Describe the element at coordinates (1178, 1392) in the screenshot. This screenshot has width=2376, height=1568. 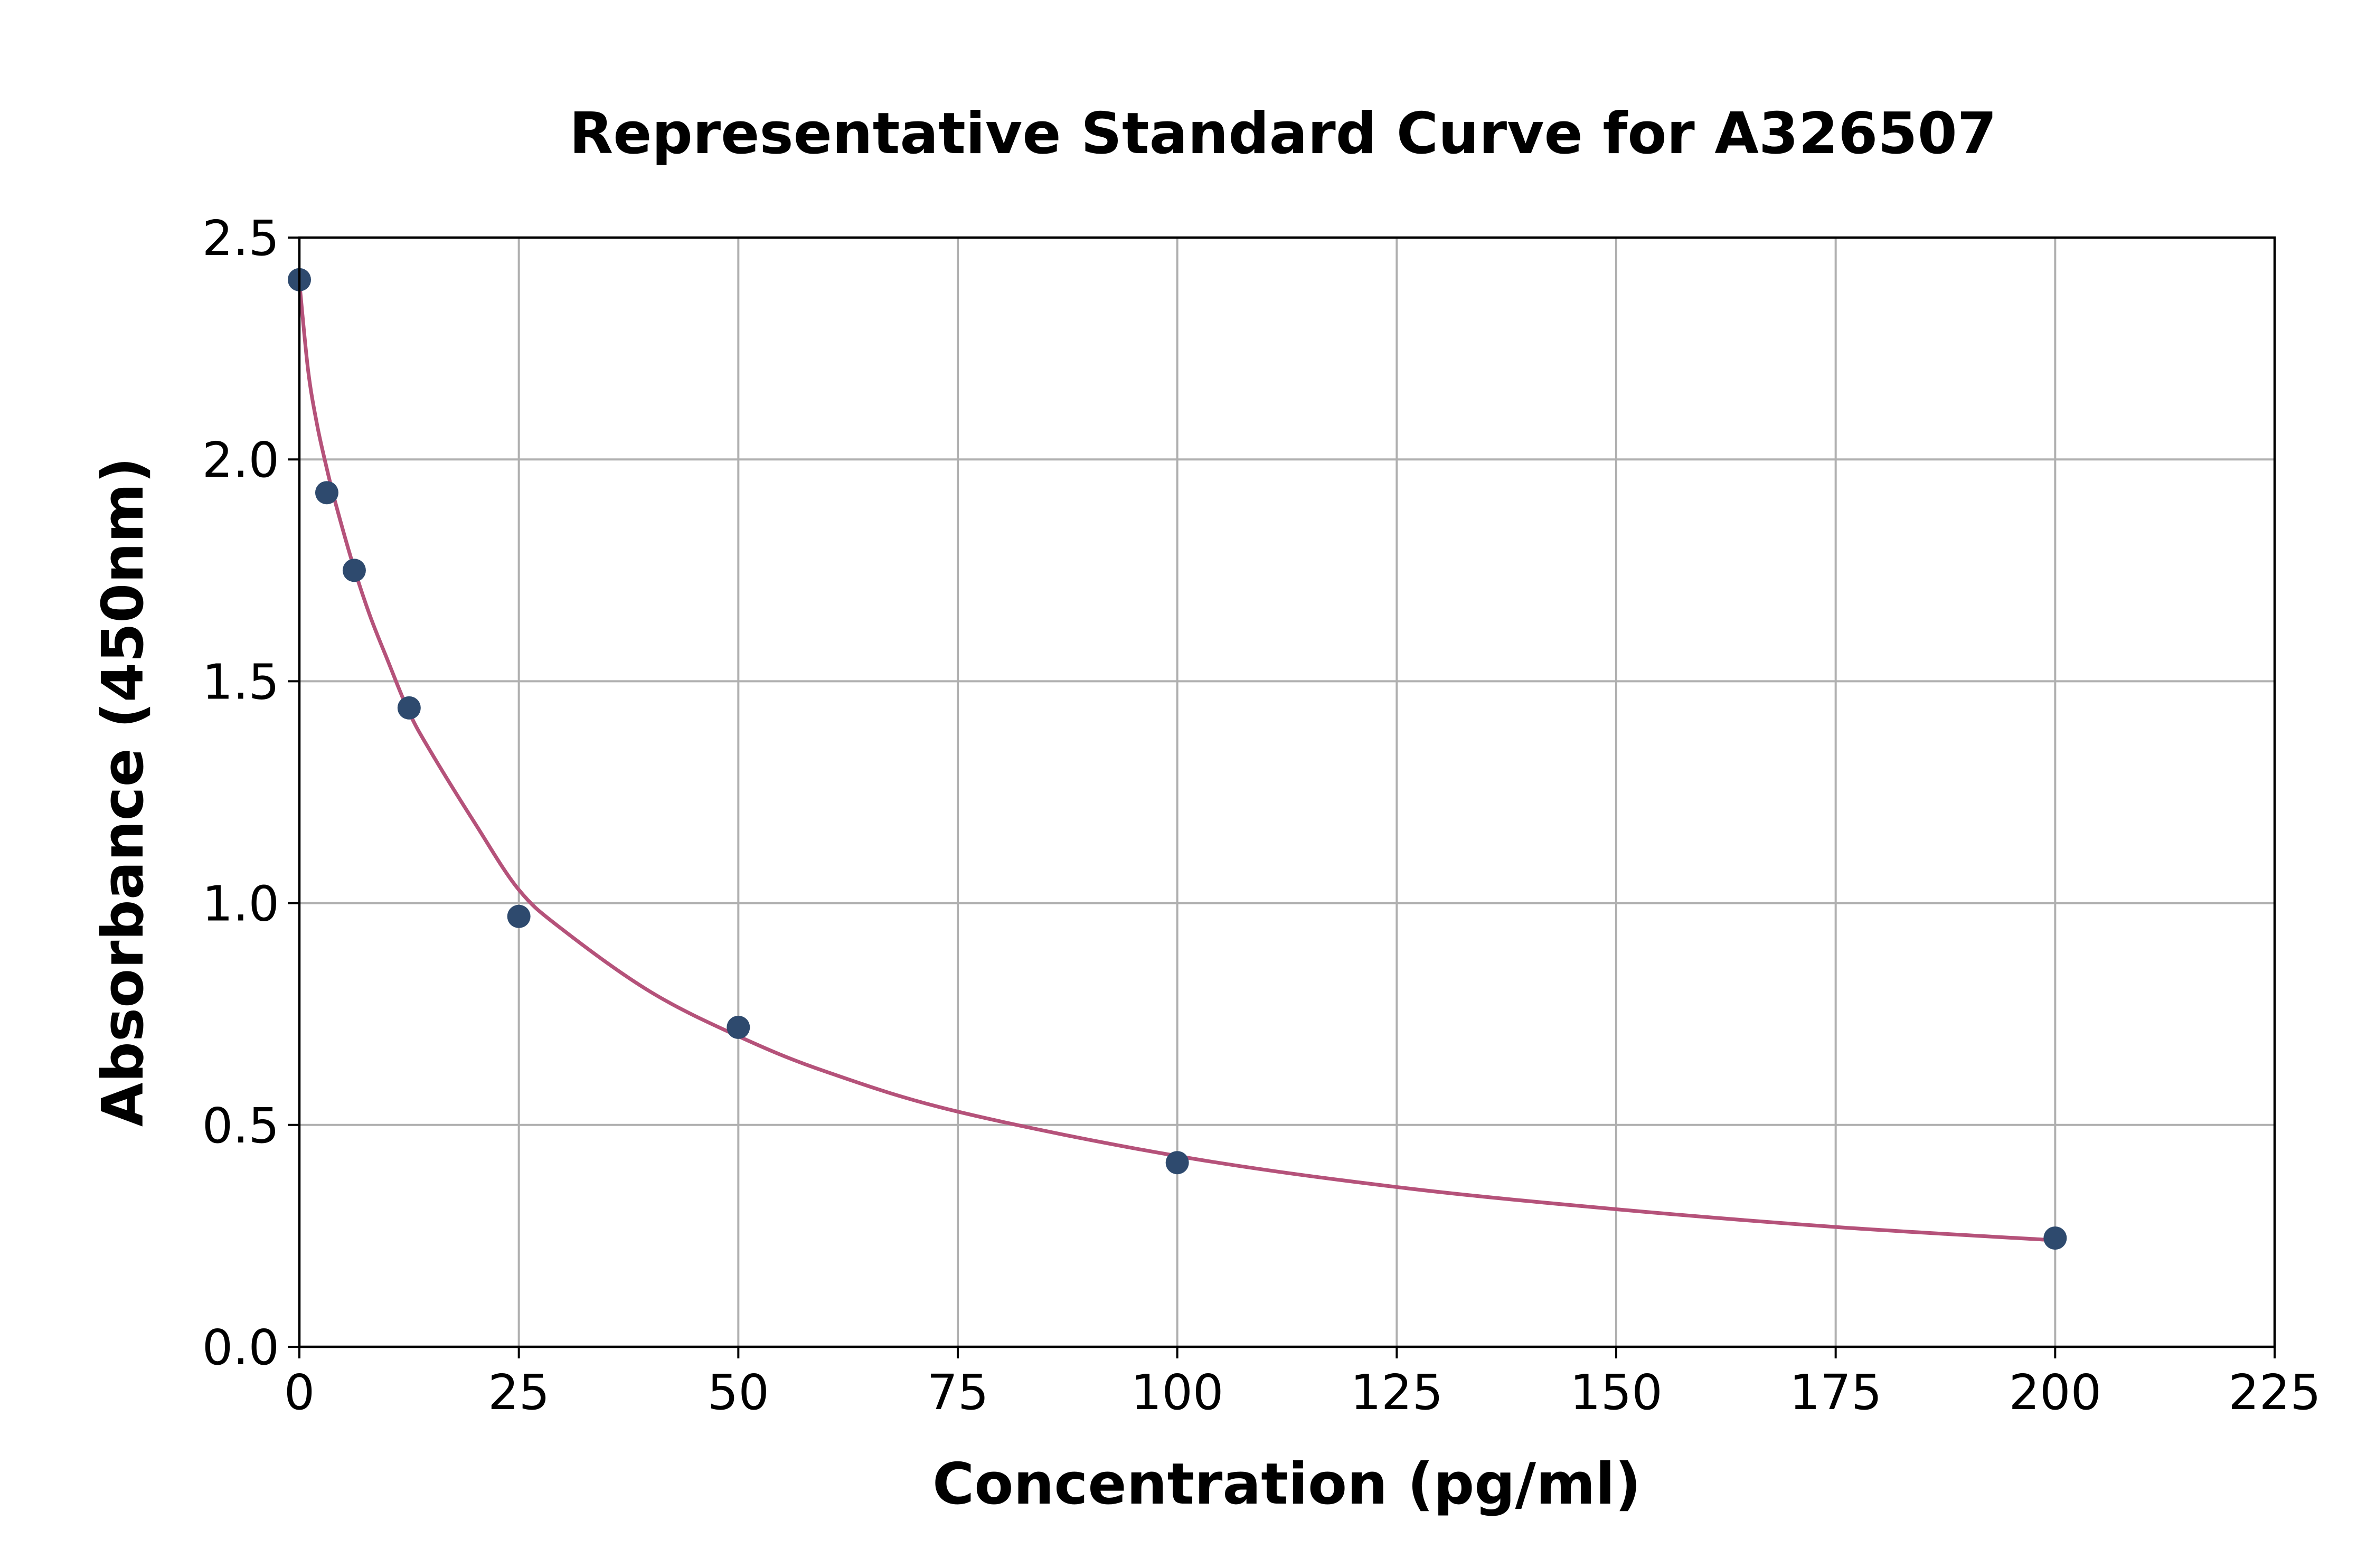
I see `x-tick-label: 100` at that location.